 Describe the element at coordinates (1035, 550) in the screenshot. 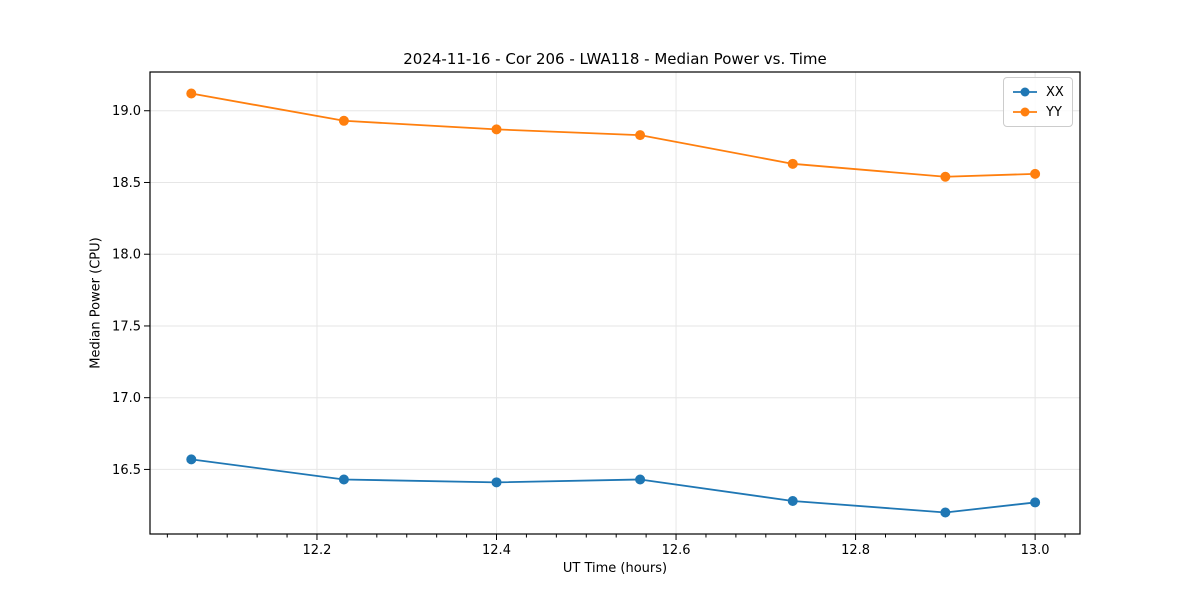

I see `x-tick-label: 13.0` at that location.